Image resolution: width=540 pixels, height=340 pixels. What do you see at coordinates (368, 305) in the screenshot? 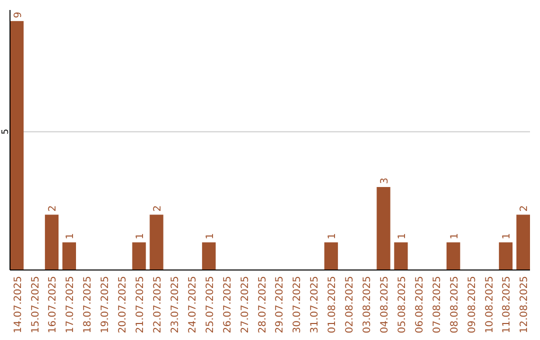
I see `x-tick-label: 03.08.2025` at bounding box center [368, 305].